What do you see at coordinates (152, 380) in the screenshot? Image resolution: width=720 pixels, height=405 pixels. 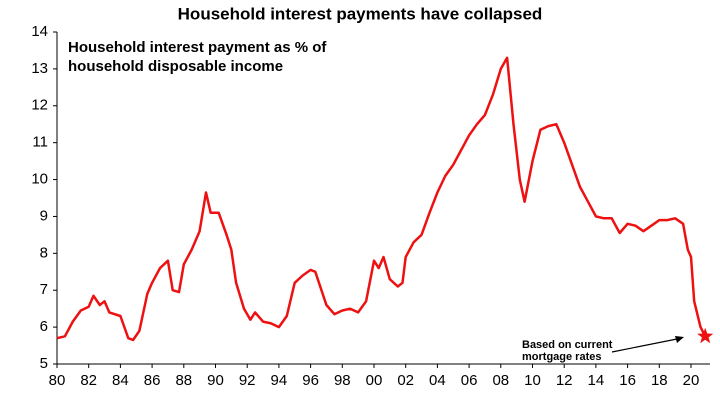 I see `x-tick-label: 86` at bounding box center [152, 380].